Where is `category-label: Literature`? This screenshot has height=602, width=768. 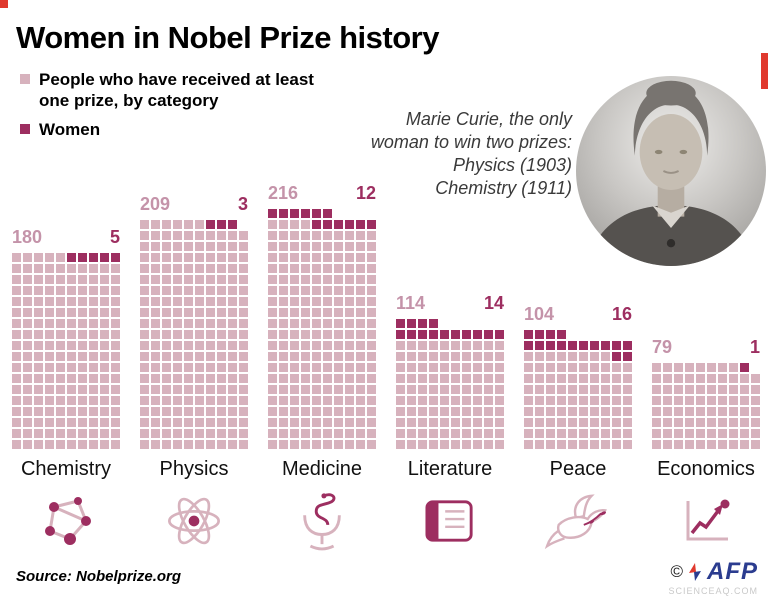
category-label: Literature is located at coordinates (450, 469).